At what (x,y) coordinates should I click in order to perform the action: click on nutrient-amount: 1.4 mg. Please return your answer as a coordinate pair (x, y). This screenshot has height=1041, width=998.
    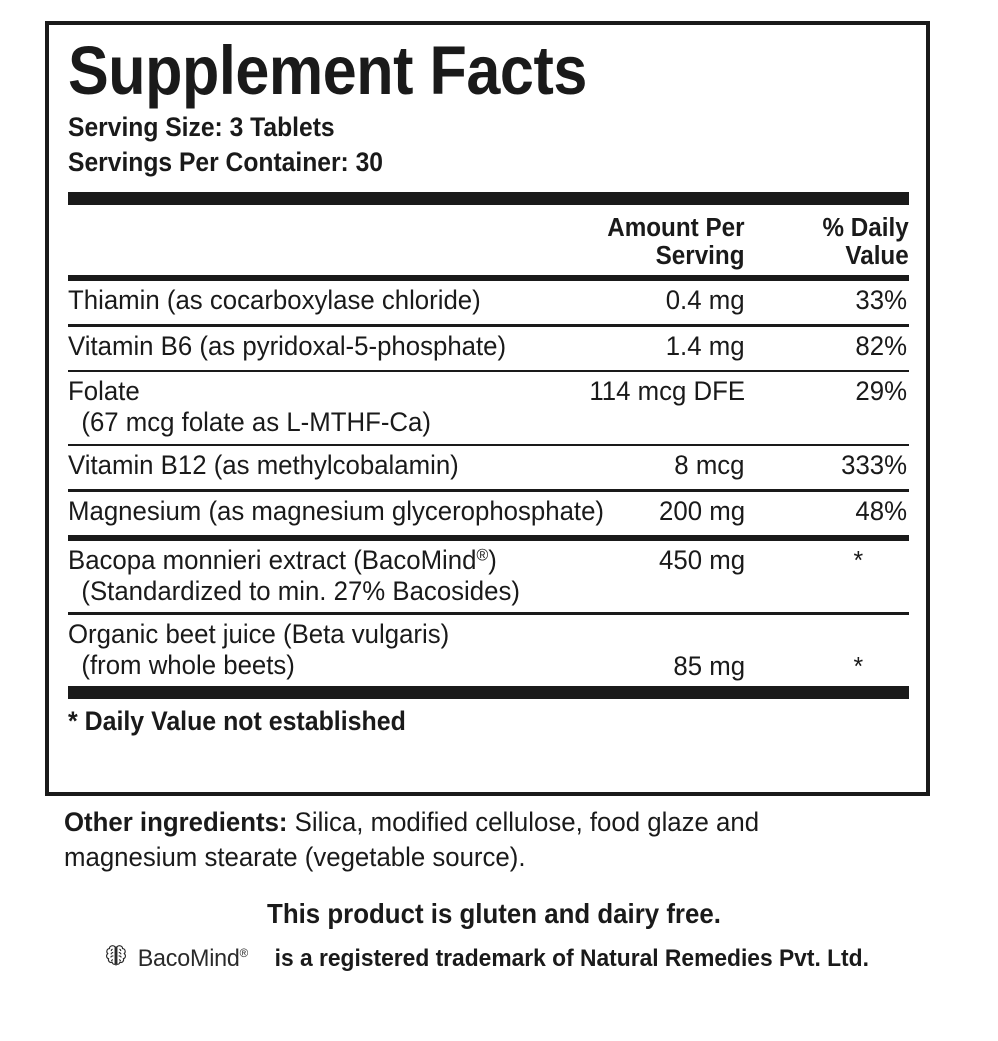
    Looking at the image, I should click on (705, 345).